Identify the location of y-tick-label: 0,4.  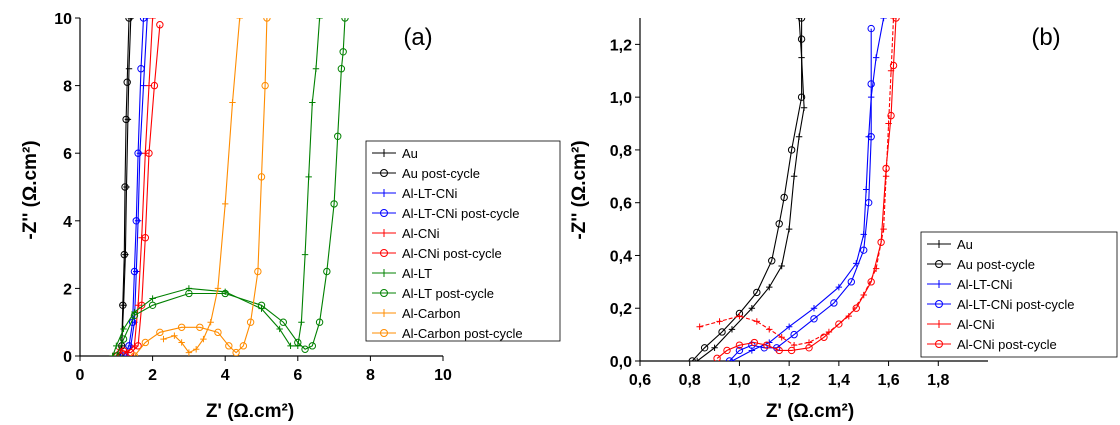
(621, 256).